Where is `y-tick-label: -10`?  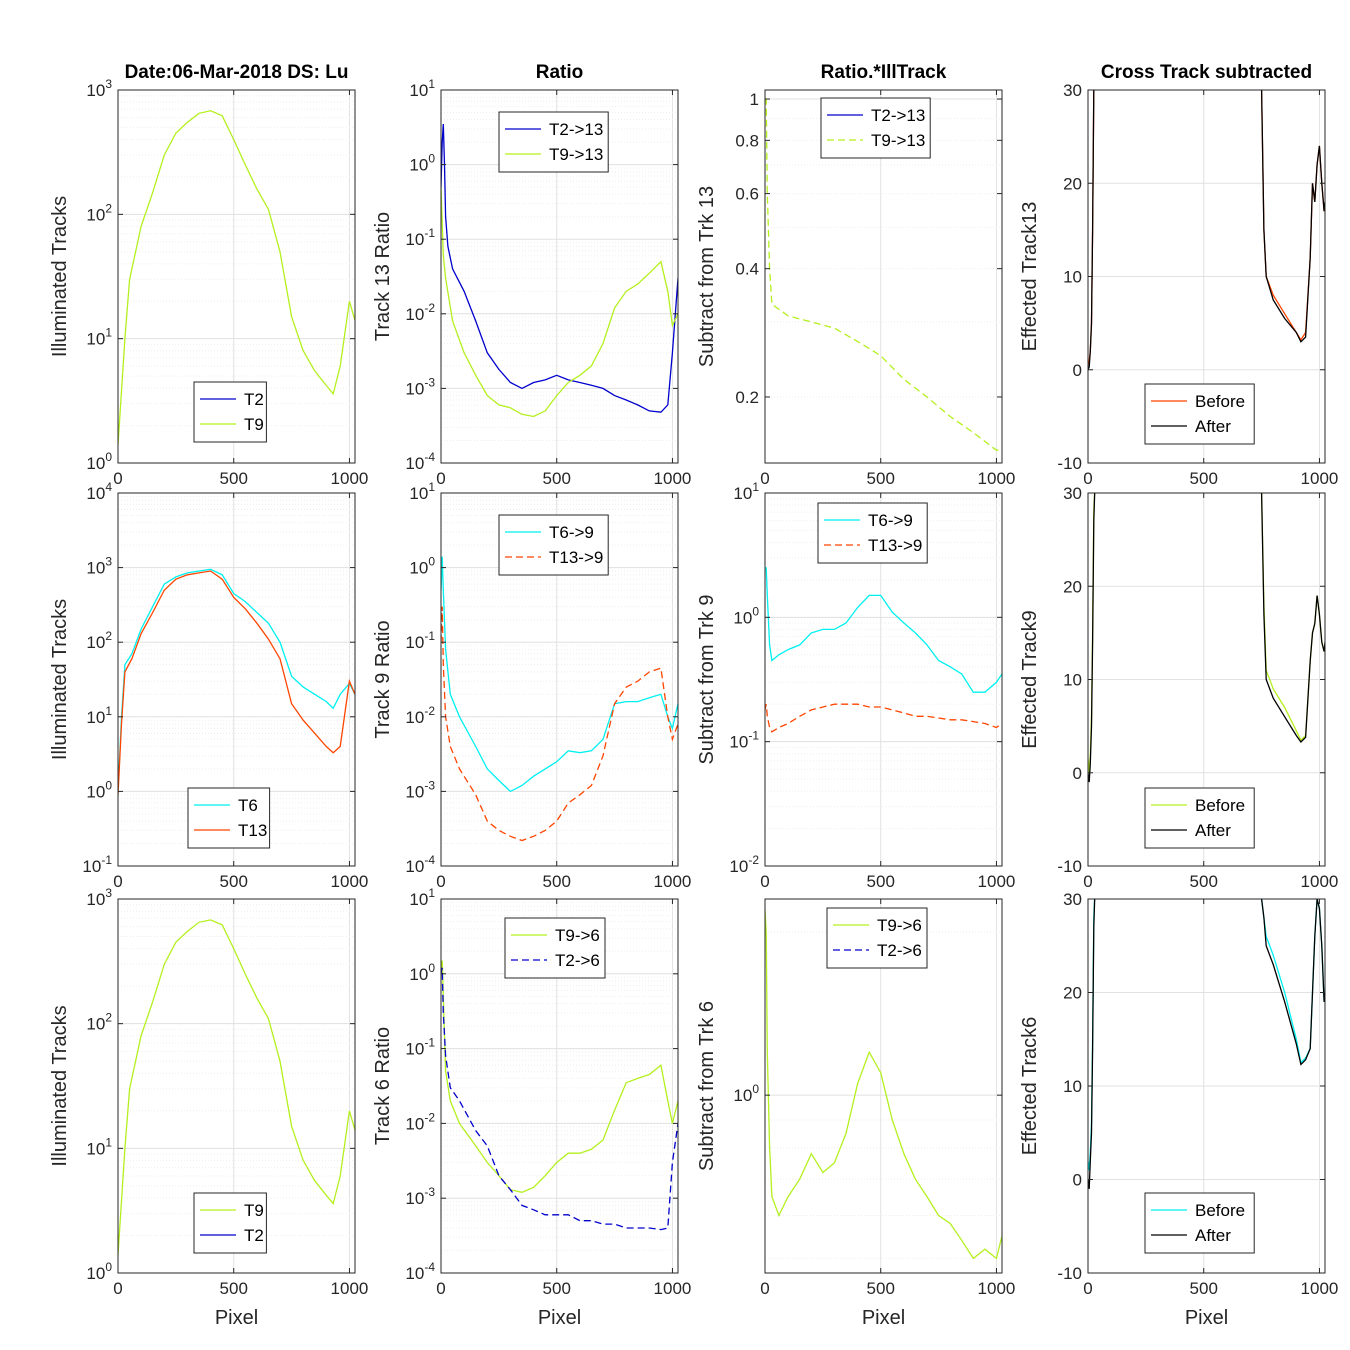 y-tick-label: -10 is located at coordinates (1069, 1273).